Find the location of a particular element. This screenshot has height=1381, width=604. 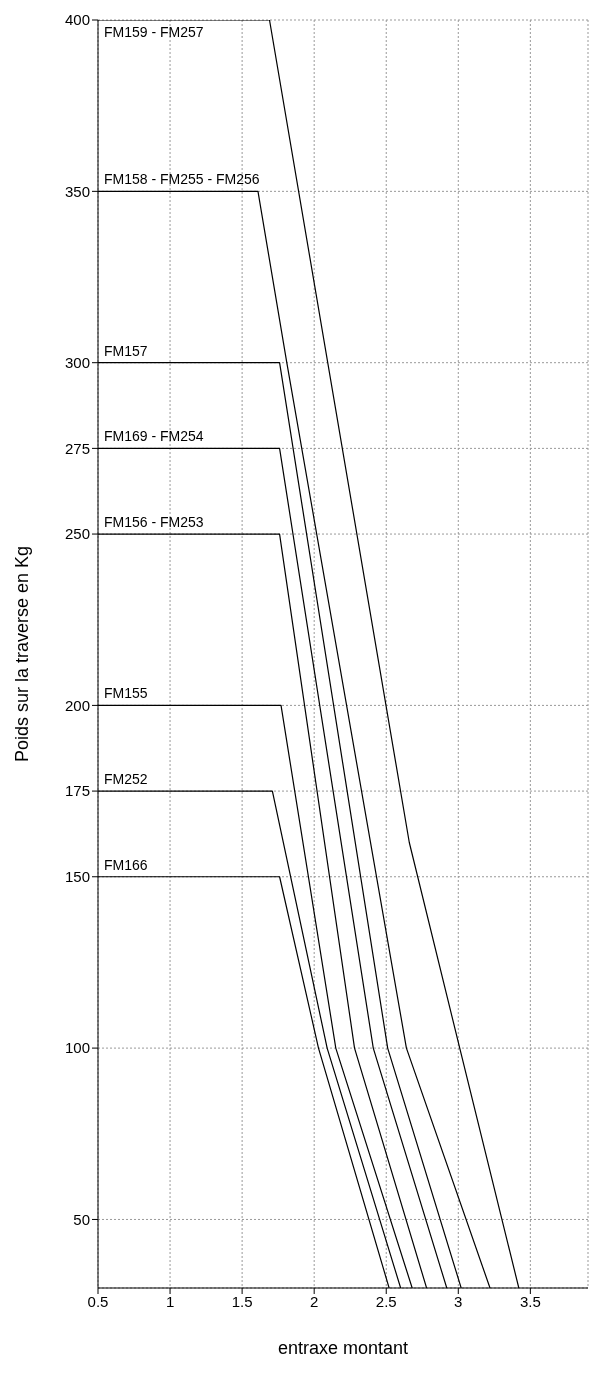

y-tick-label: 350 is located at coordinates (77, 191).